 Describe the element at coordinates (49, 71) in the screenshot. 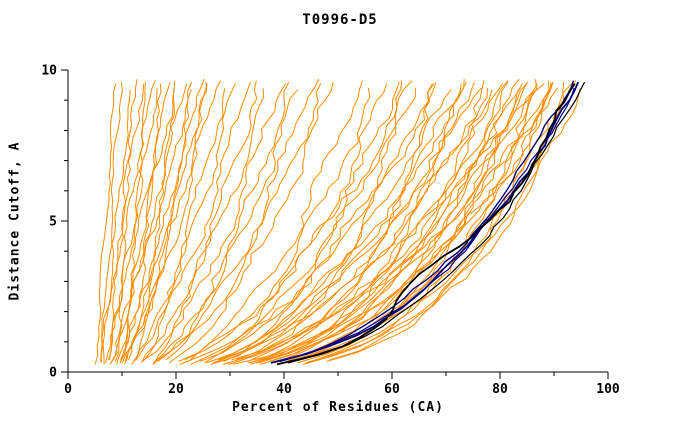

I see `svg-text: 10` at that location.